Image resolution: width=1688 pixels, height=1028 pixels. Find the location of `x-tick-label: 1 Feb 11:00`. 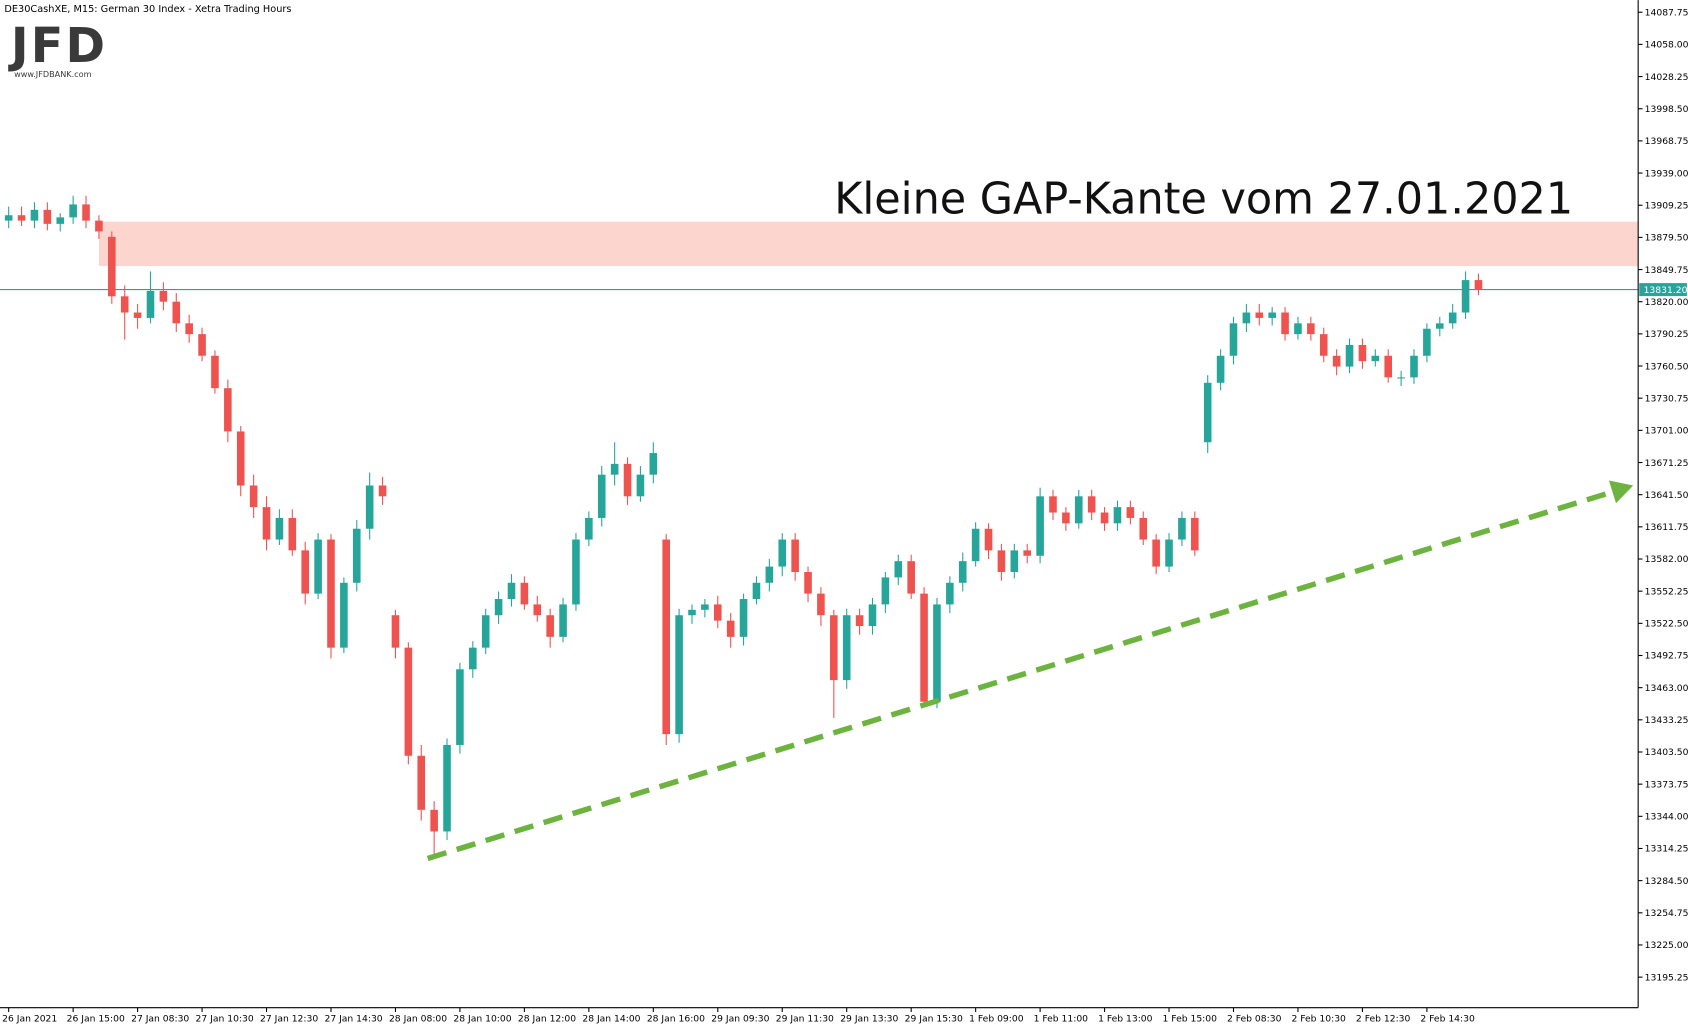

x-tick-label: 1 Feb 11:00 is located at coordinates (1061, 1019).